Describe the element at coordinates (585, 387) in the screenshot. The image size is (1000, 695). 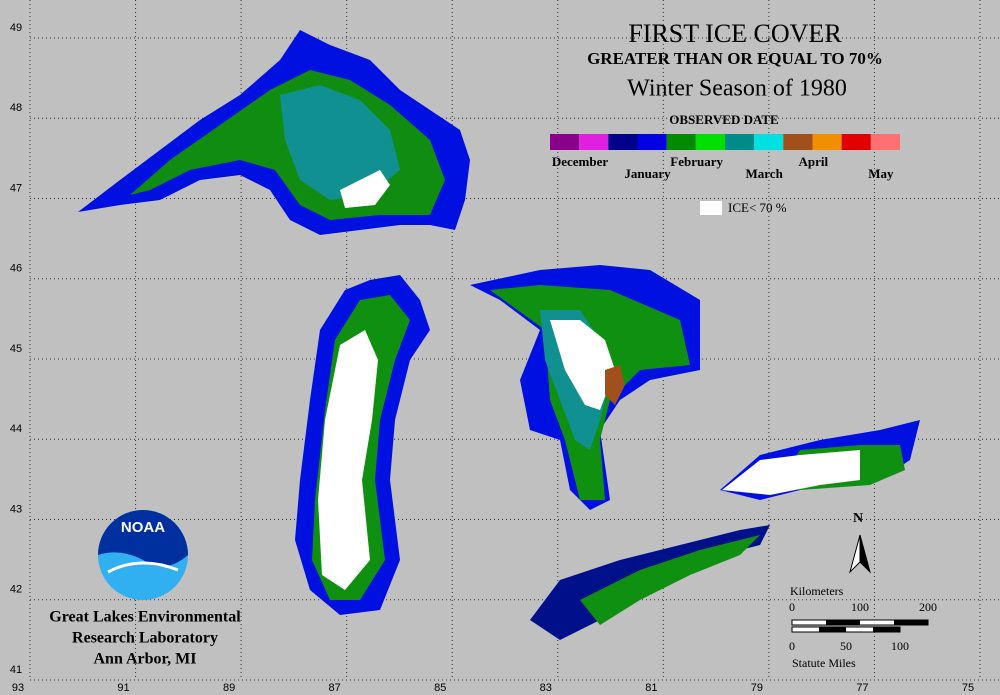
I see `lake-huron` at that location.